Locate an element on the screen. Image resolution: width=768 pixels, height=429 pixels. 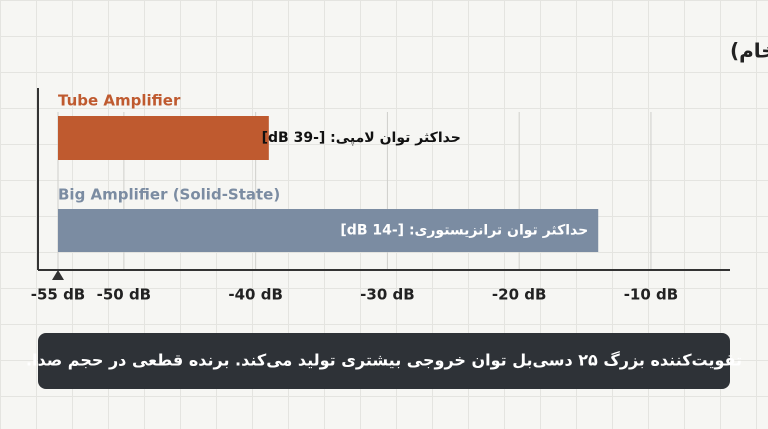
x-tick-label: -20 dB is located at coordinates (519, 295).